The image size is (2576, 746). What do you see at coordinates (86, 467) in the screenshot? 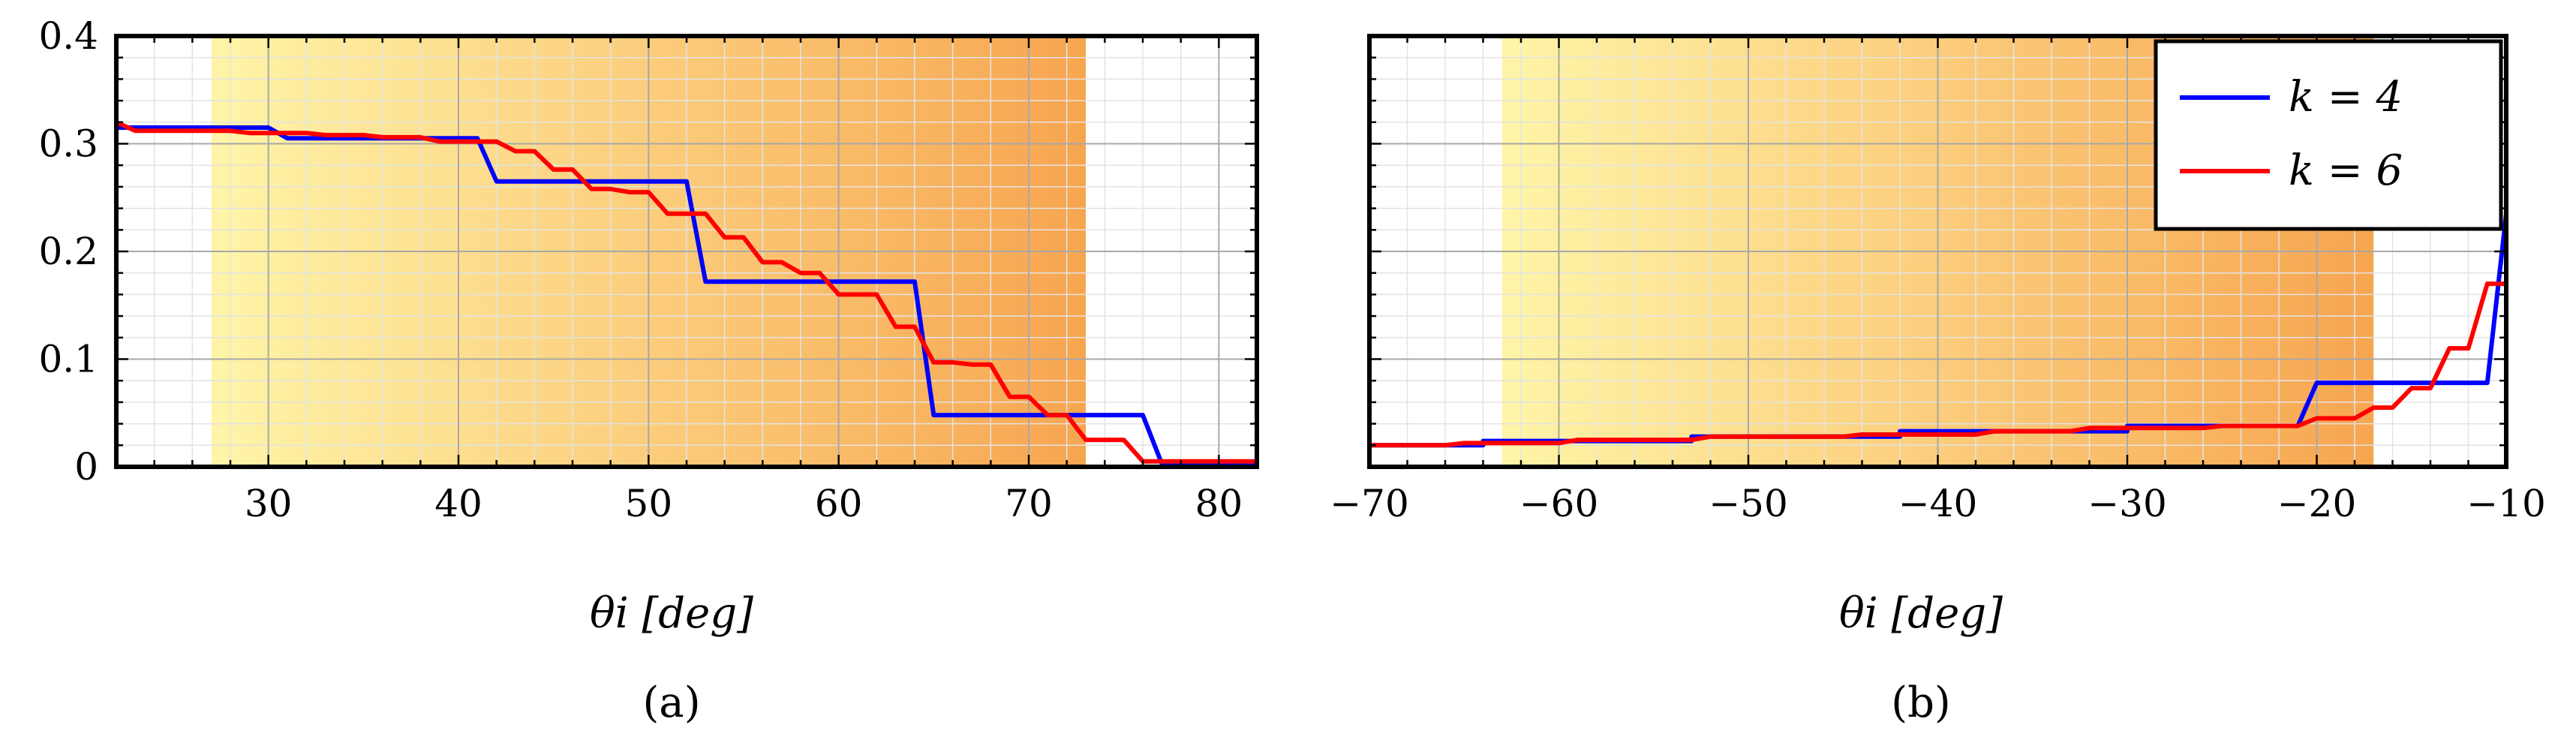
I see `y-tick-label: 0` at bounding box center [86, 467].